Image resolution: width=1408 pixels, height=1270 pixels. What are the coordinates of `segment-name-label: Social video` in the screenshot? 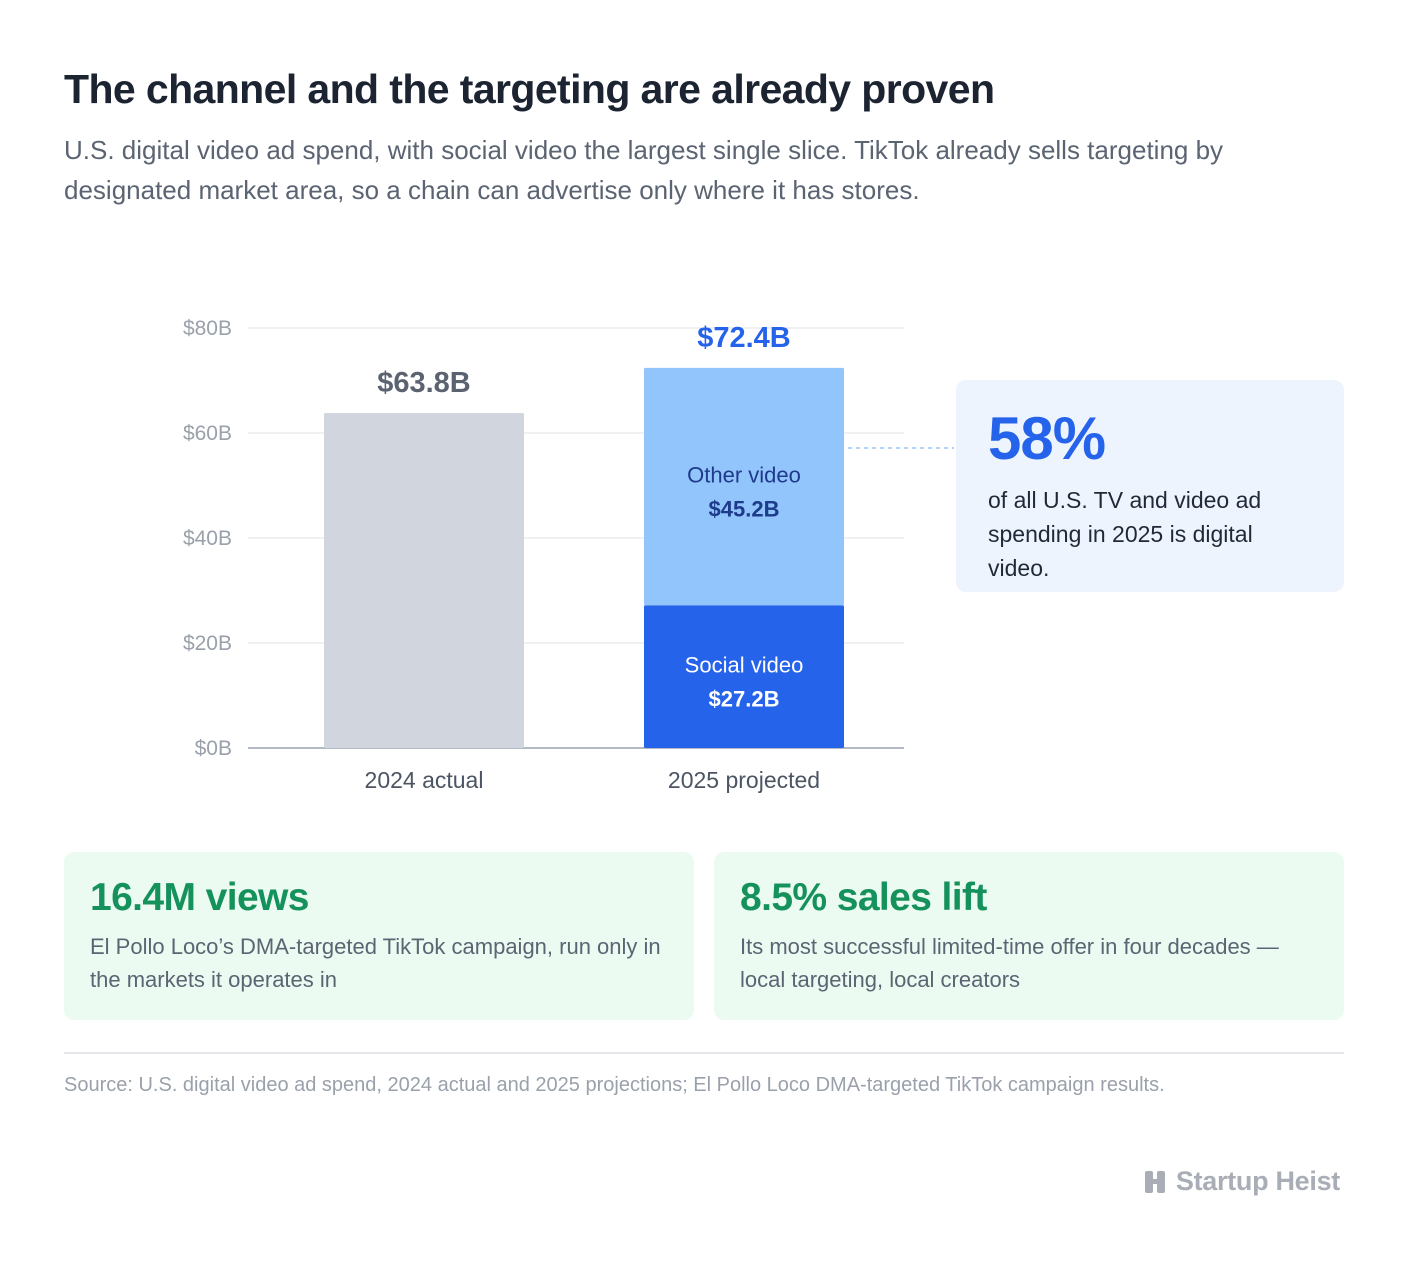 It's located at (744, 665).